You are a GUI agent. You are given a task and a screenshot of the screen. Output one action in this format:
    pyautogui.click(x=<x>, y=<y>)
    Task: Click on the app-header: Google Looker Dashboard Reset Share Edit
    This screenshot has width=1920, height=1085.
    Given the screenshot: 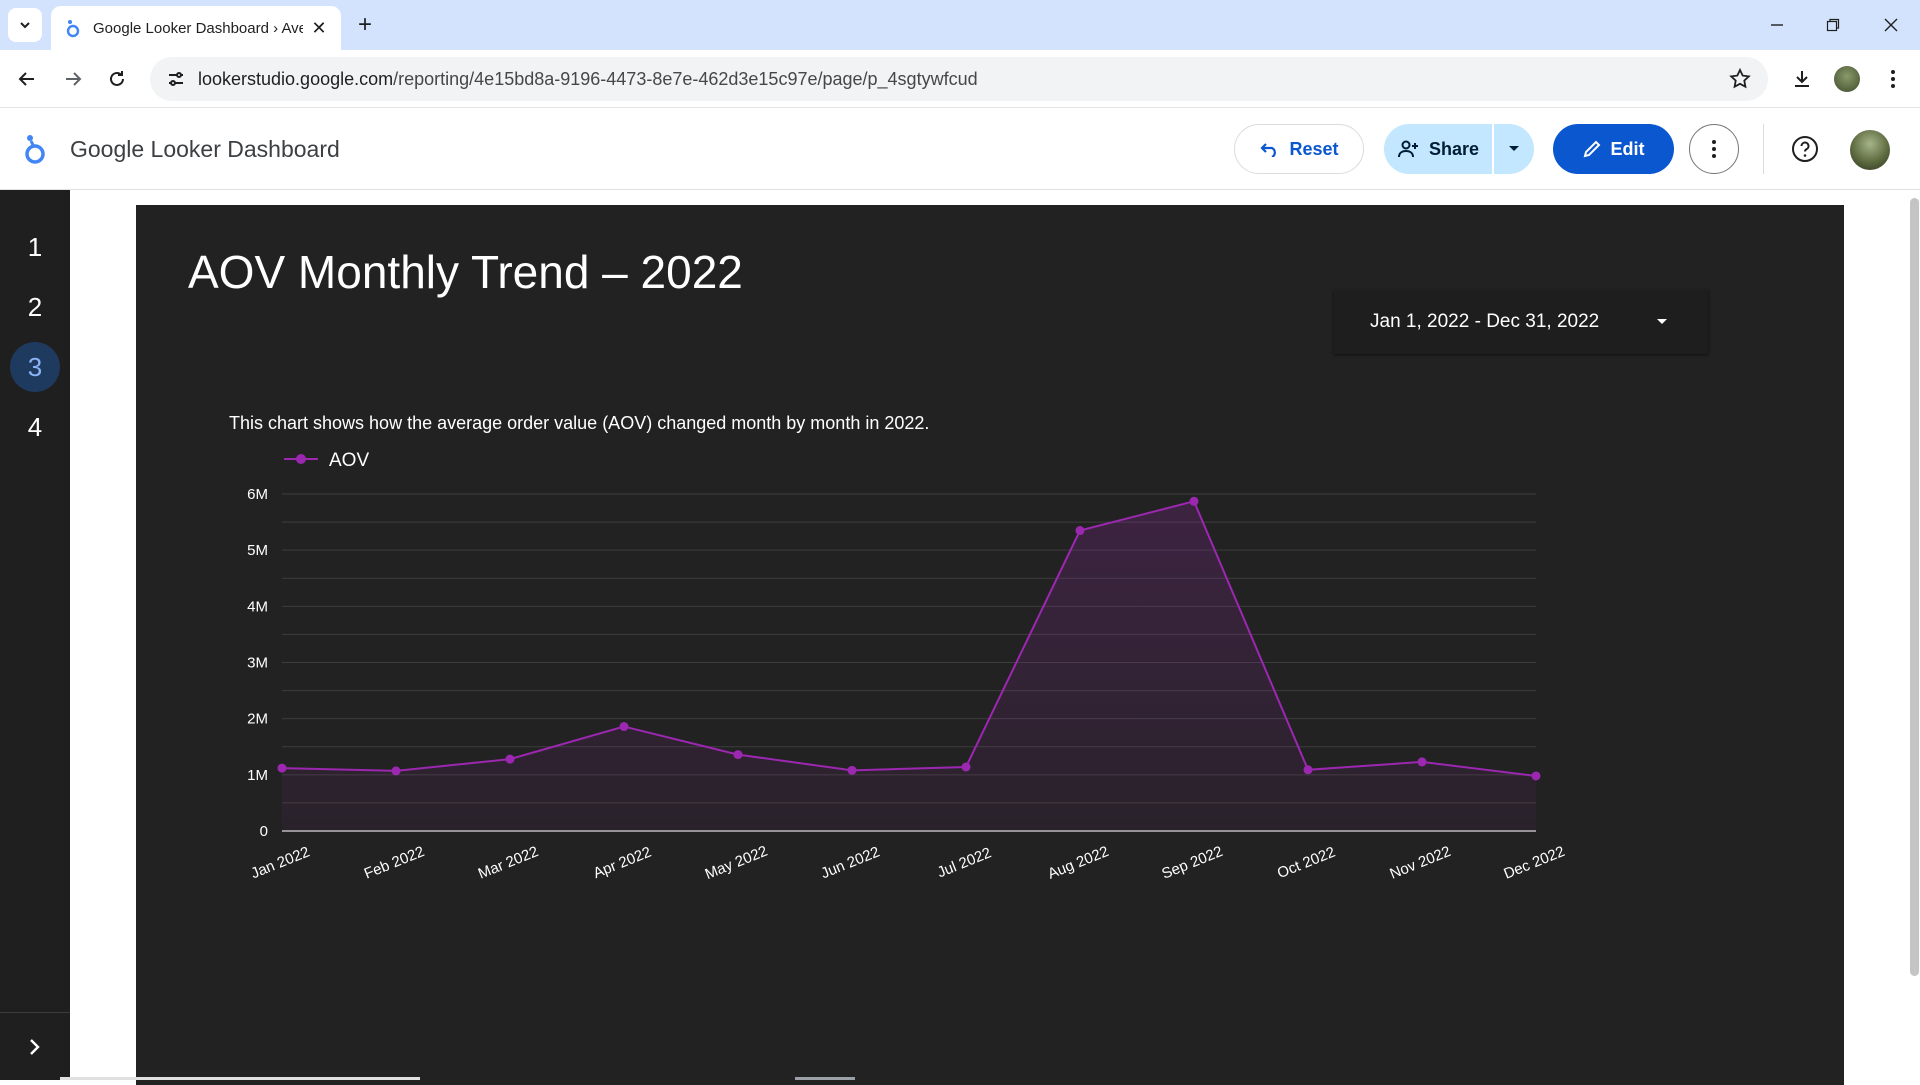 What is the action you would take?
    pyautogui.click(x=960, y=149)
    